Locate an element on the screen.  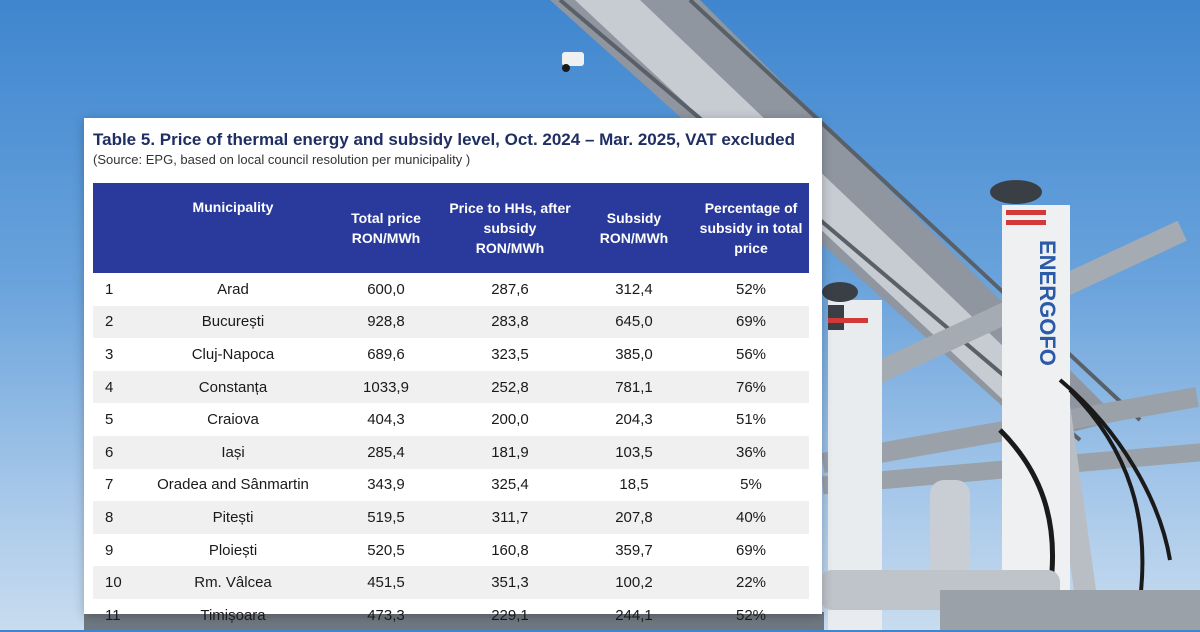
total-price-cell: 404,3 is located at coordinates (386, 420).